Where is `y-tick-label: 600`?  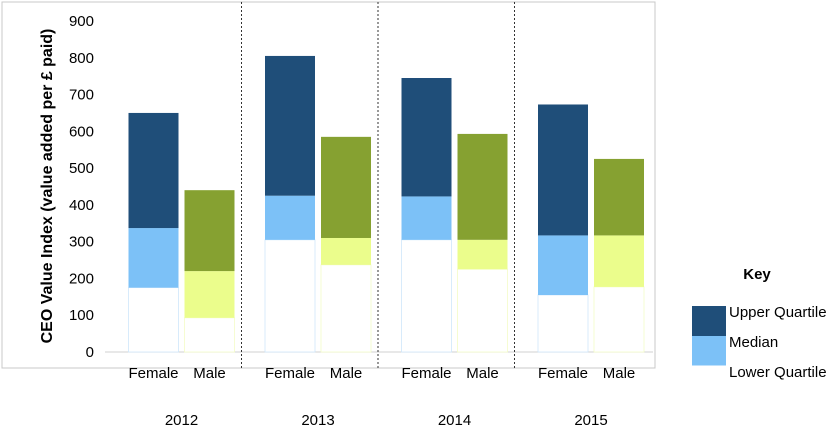
y-tick-label: 600 is located at coordinates (81, 131).